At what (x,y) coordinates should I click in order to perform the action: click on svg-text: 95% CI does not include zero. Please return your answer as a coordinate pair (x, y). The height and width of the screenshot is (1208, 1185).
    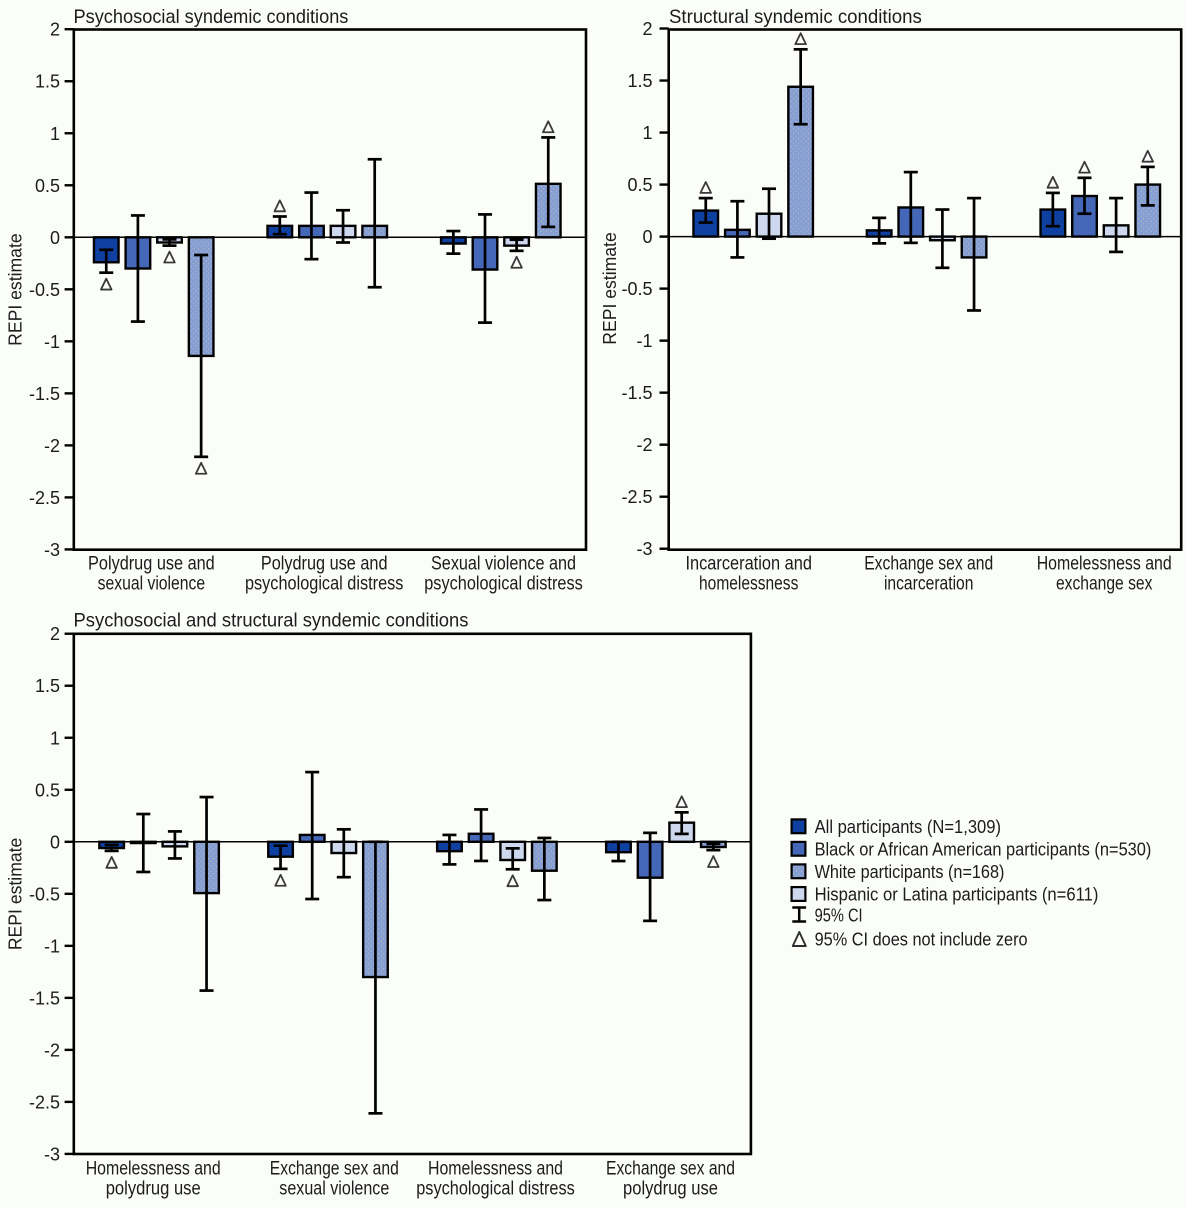
    Looking at the image, I should click on (921, 938).